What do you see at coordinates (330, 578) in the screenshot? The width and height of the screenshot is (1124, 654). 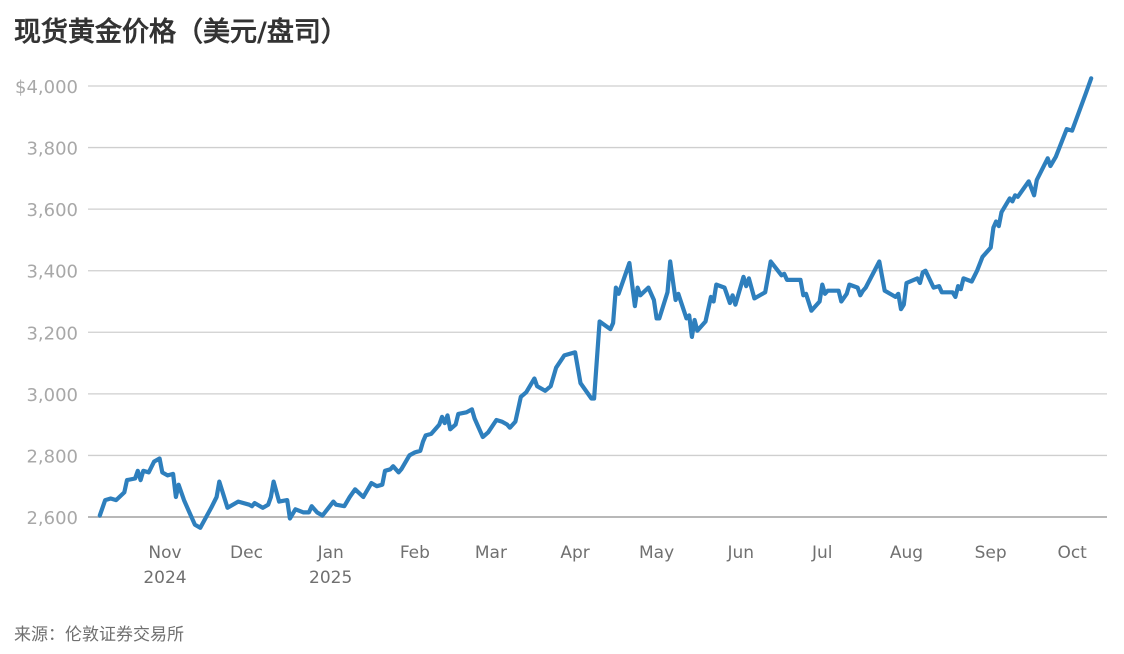 I see `x-tick-year-label: 2025` at bounding box center [330, 578].